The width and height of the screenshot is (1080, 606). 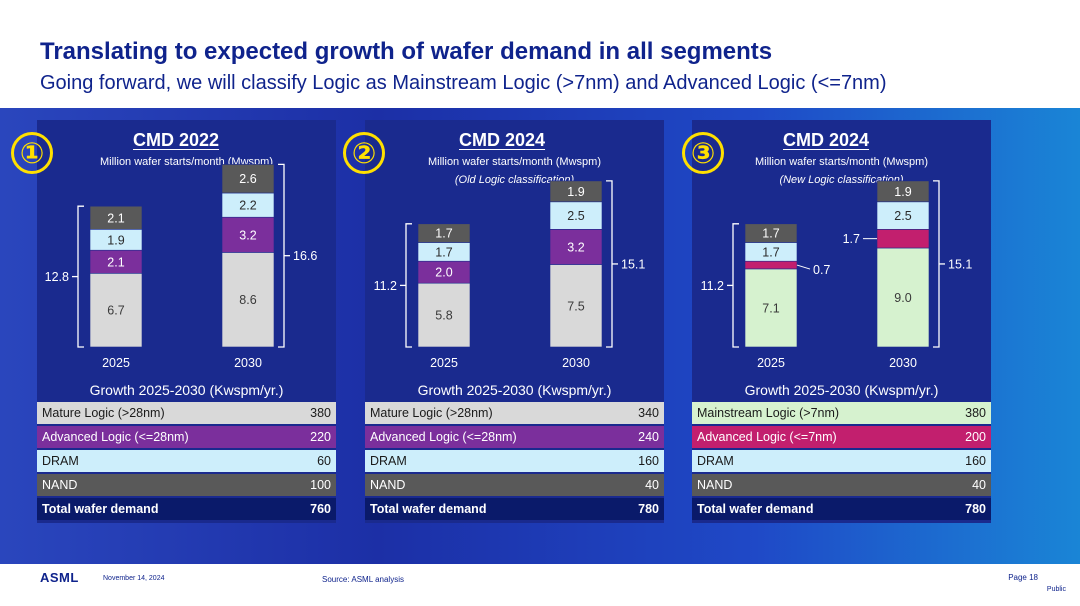 I want to click on panel-number-badge: ②, so click(x=364, y=153).